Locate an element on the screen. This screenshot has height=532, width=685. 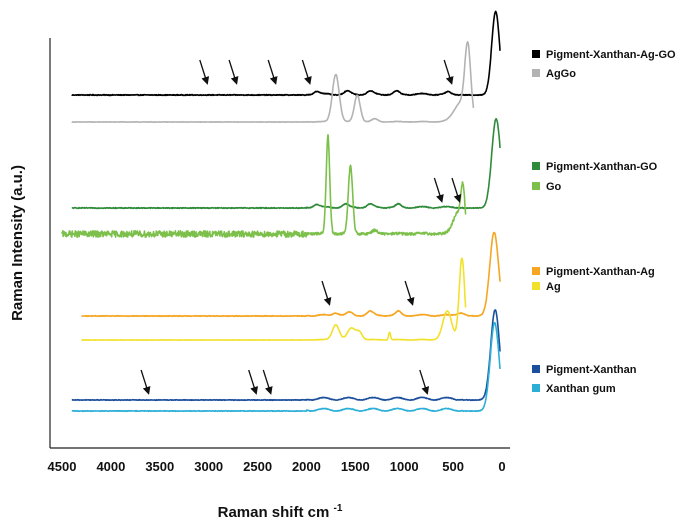
x-tick-label: 1500 is located at coordinates (355, 466).